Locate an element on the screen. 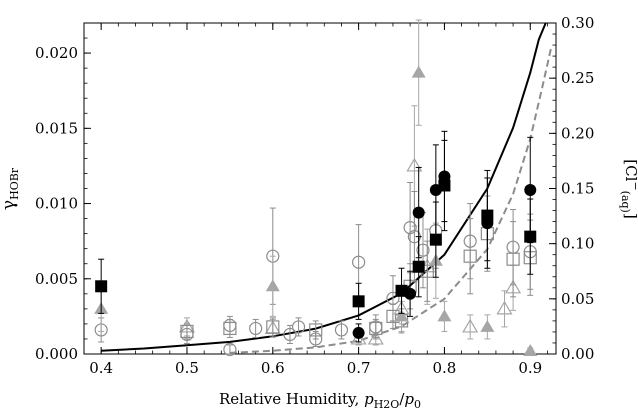  y2-tick-label: 0.25 is located at coordinates (577, 78).